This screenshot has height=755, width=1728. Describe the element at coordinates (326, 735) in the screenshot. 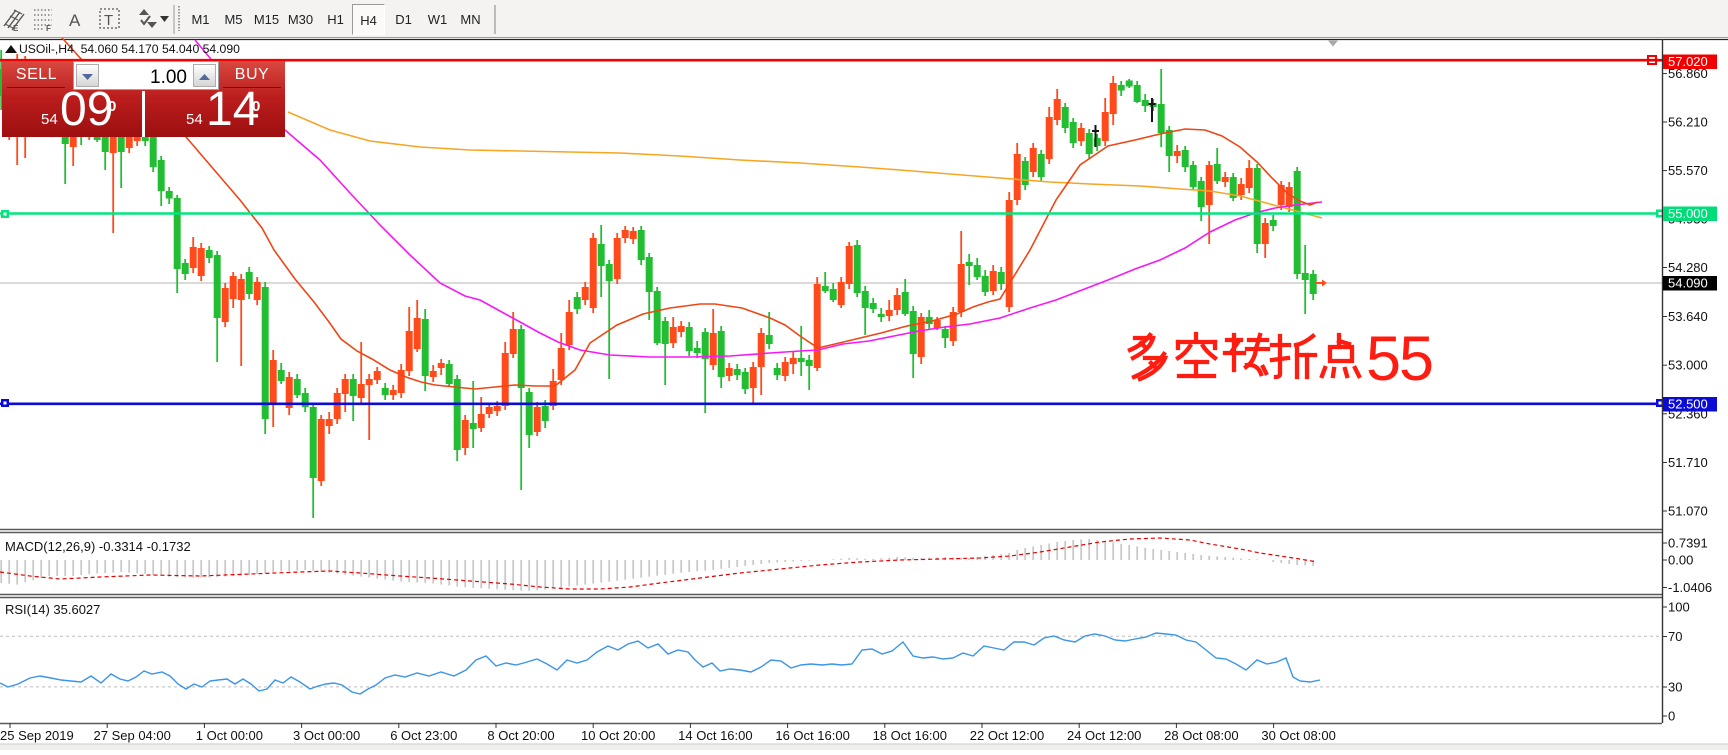

I see `svg-text: 3 Oct 00:00` at that location.